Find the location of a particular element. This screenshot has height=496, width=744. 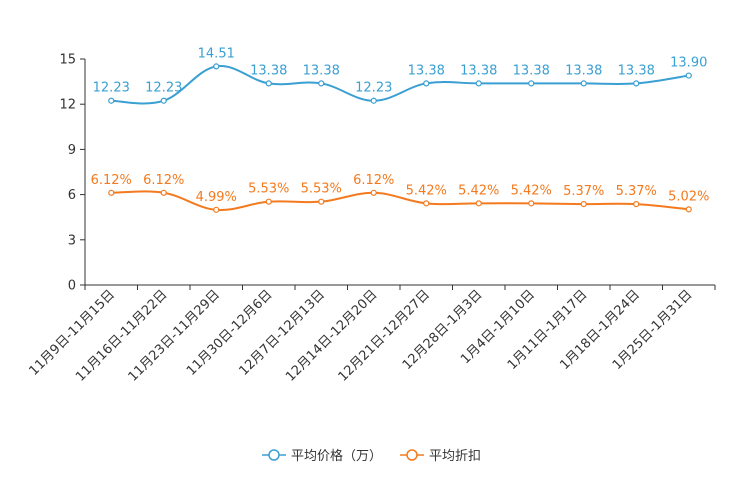

y-tick-label: 12 is located at coordinates (67, 105).